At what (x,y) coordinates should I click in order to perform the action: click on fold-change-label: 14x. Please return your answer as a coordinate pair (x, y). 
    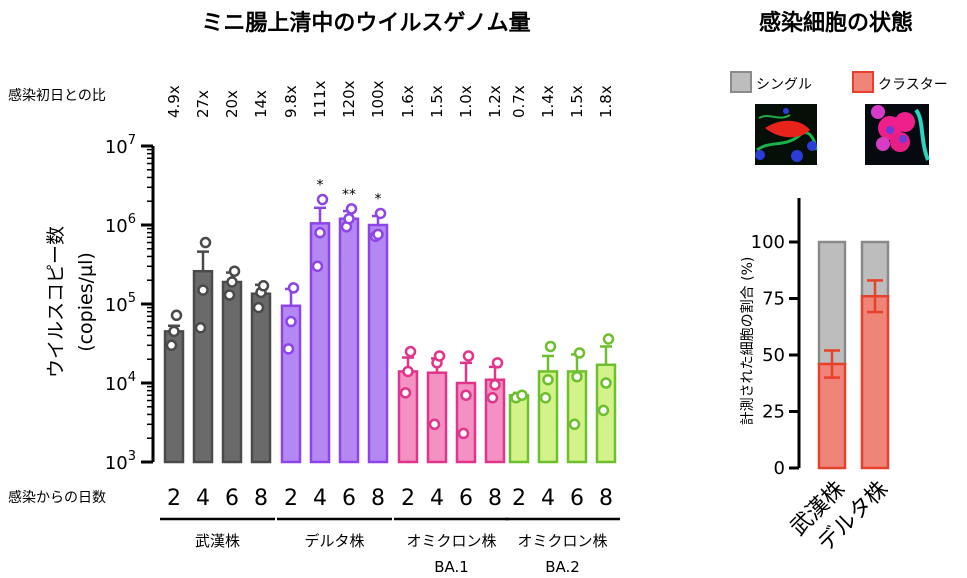
    Looking at the image, I should click on (261, 104).